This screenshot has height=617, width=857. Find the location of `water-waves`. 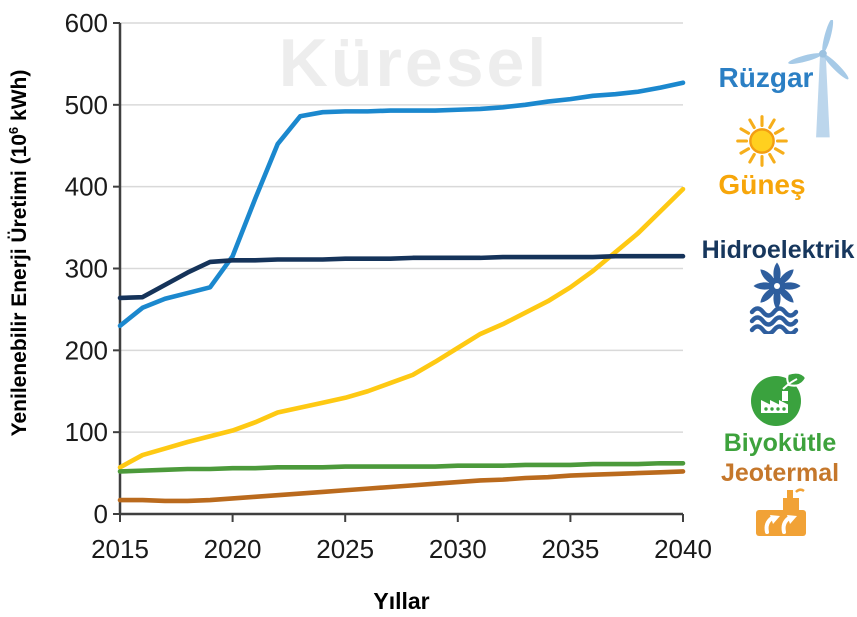

water-waves is located at coordinates (774, 320).